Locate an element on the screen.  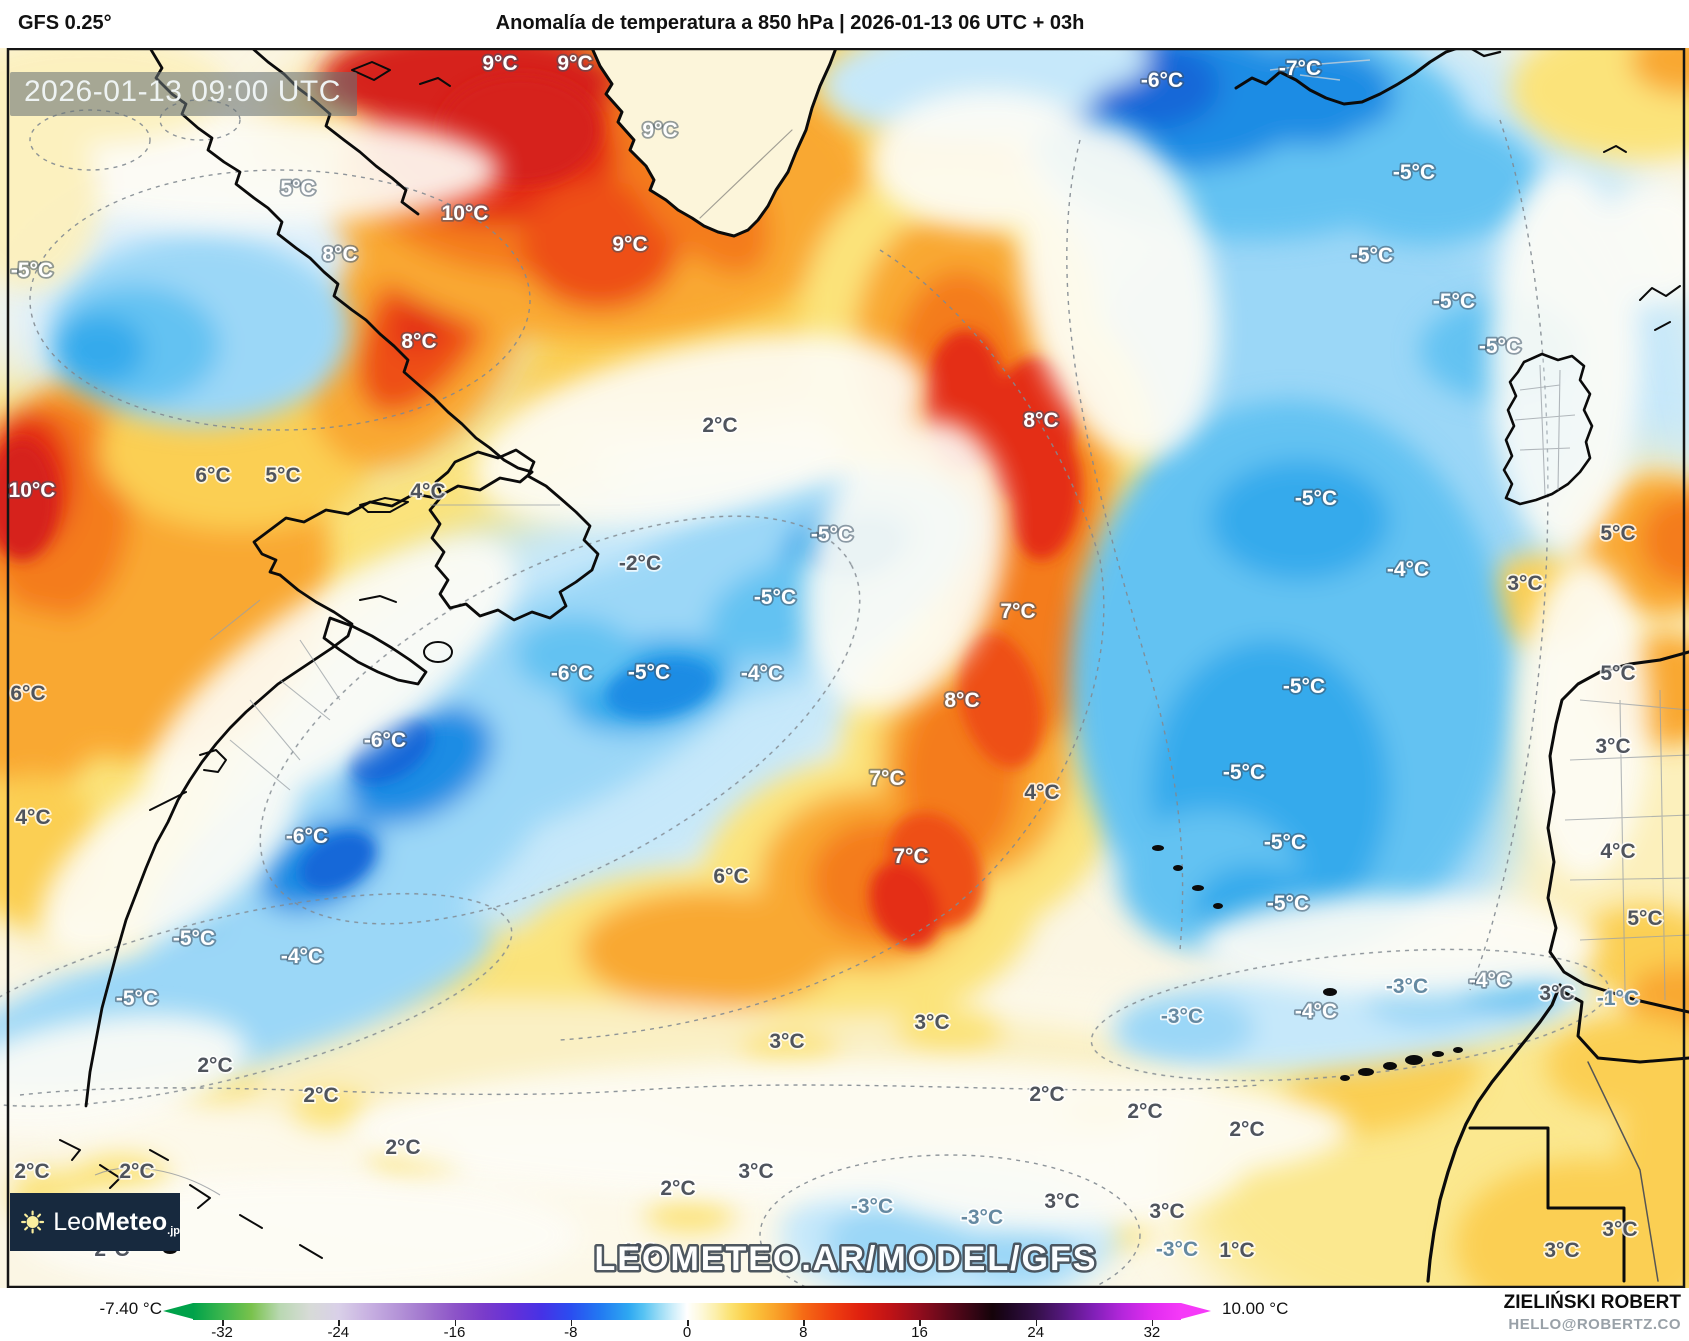
cape-breton is located at coordinates (438, 652).